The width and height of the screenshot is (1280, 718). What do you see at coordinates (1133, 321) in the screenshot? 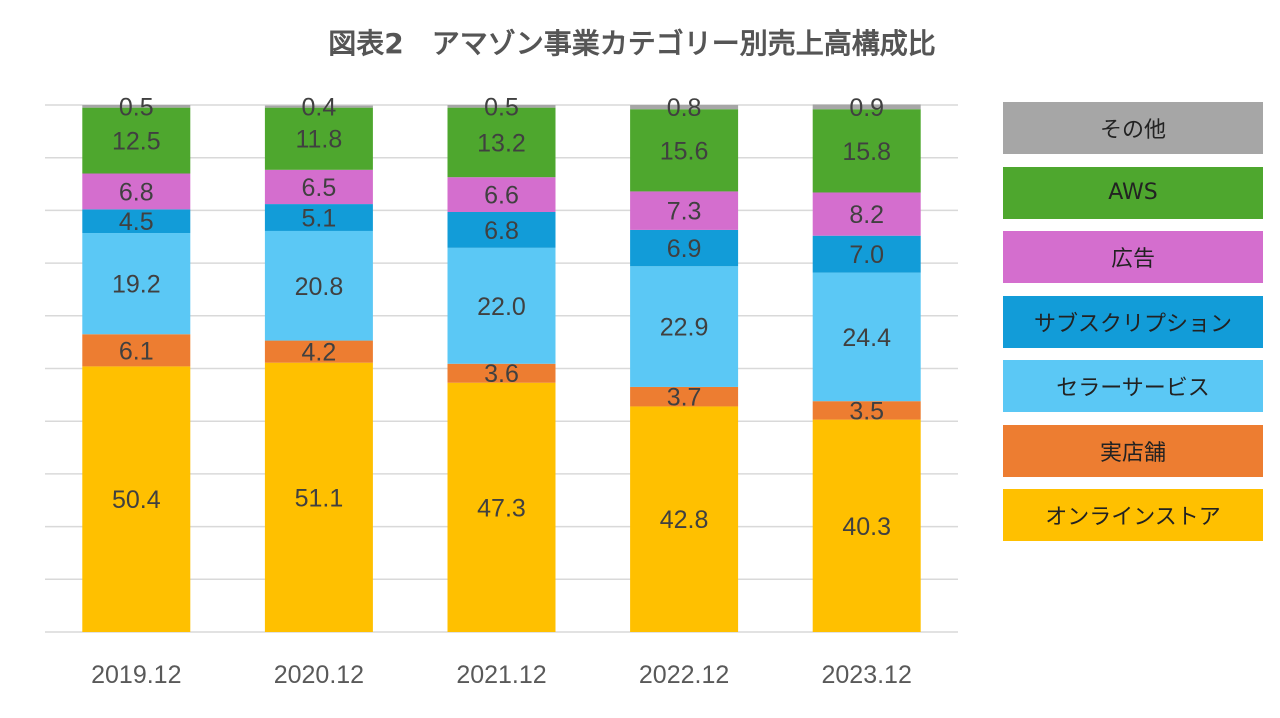
I see `legend-item: サブスクリプション` at bounding box center [1133, 321].